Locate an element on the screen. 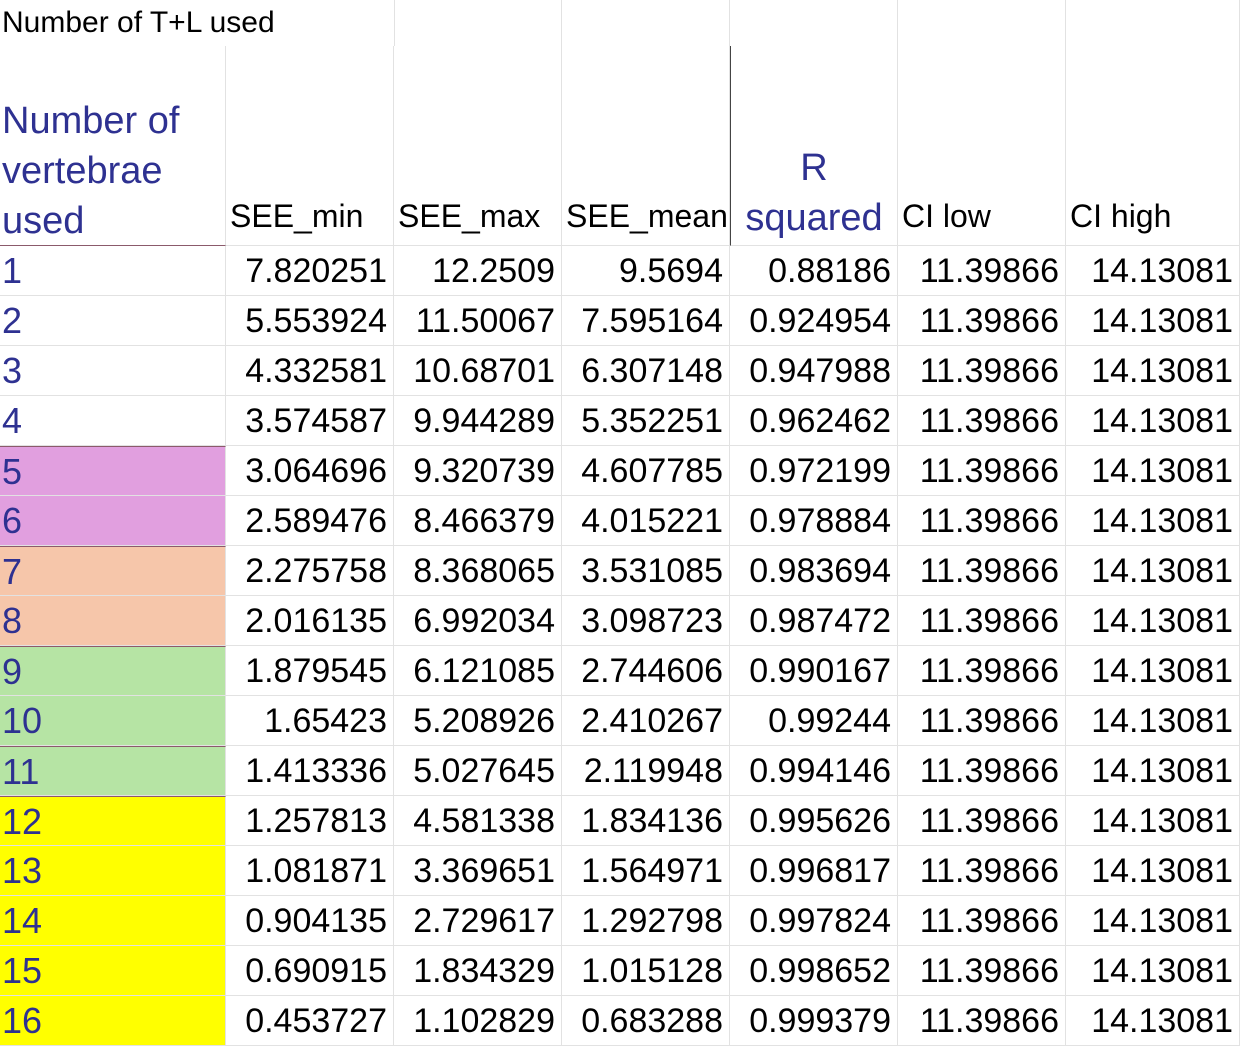  r-squared-cell: 0.983694 is located at coordinates (814, 571).